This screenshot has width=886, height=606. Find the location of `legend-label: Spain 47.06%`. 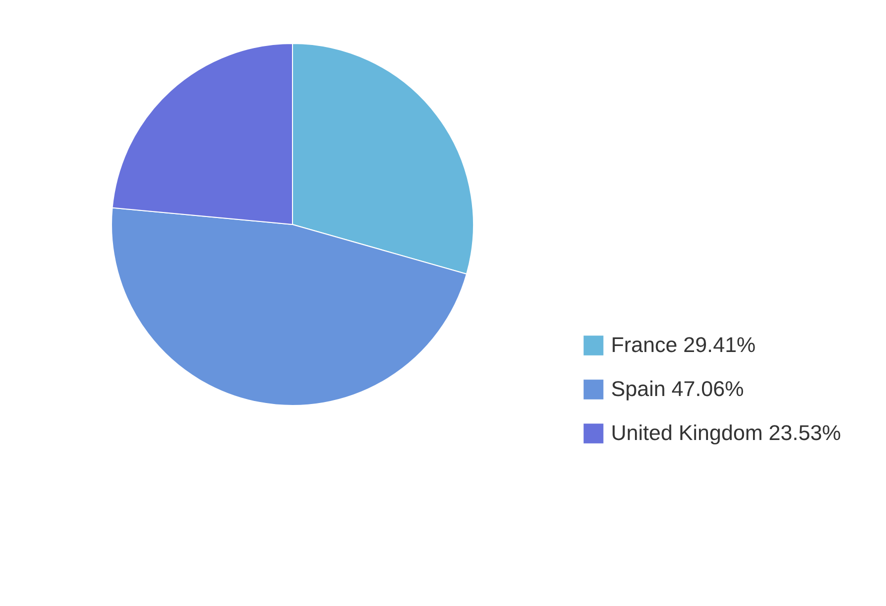

legend-label: Spain 47.06% is located at coordinates (677, 389).